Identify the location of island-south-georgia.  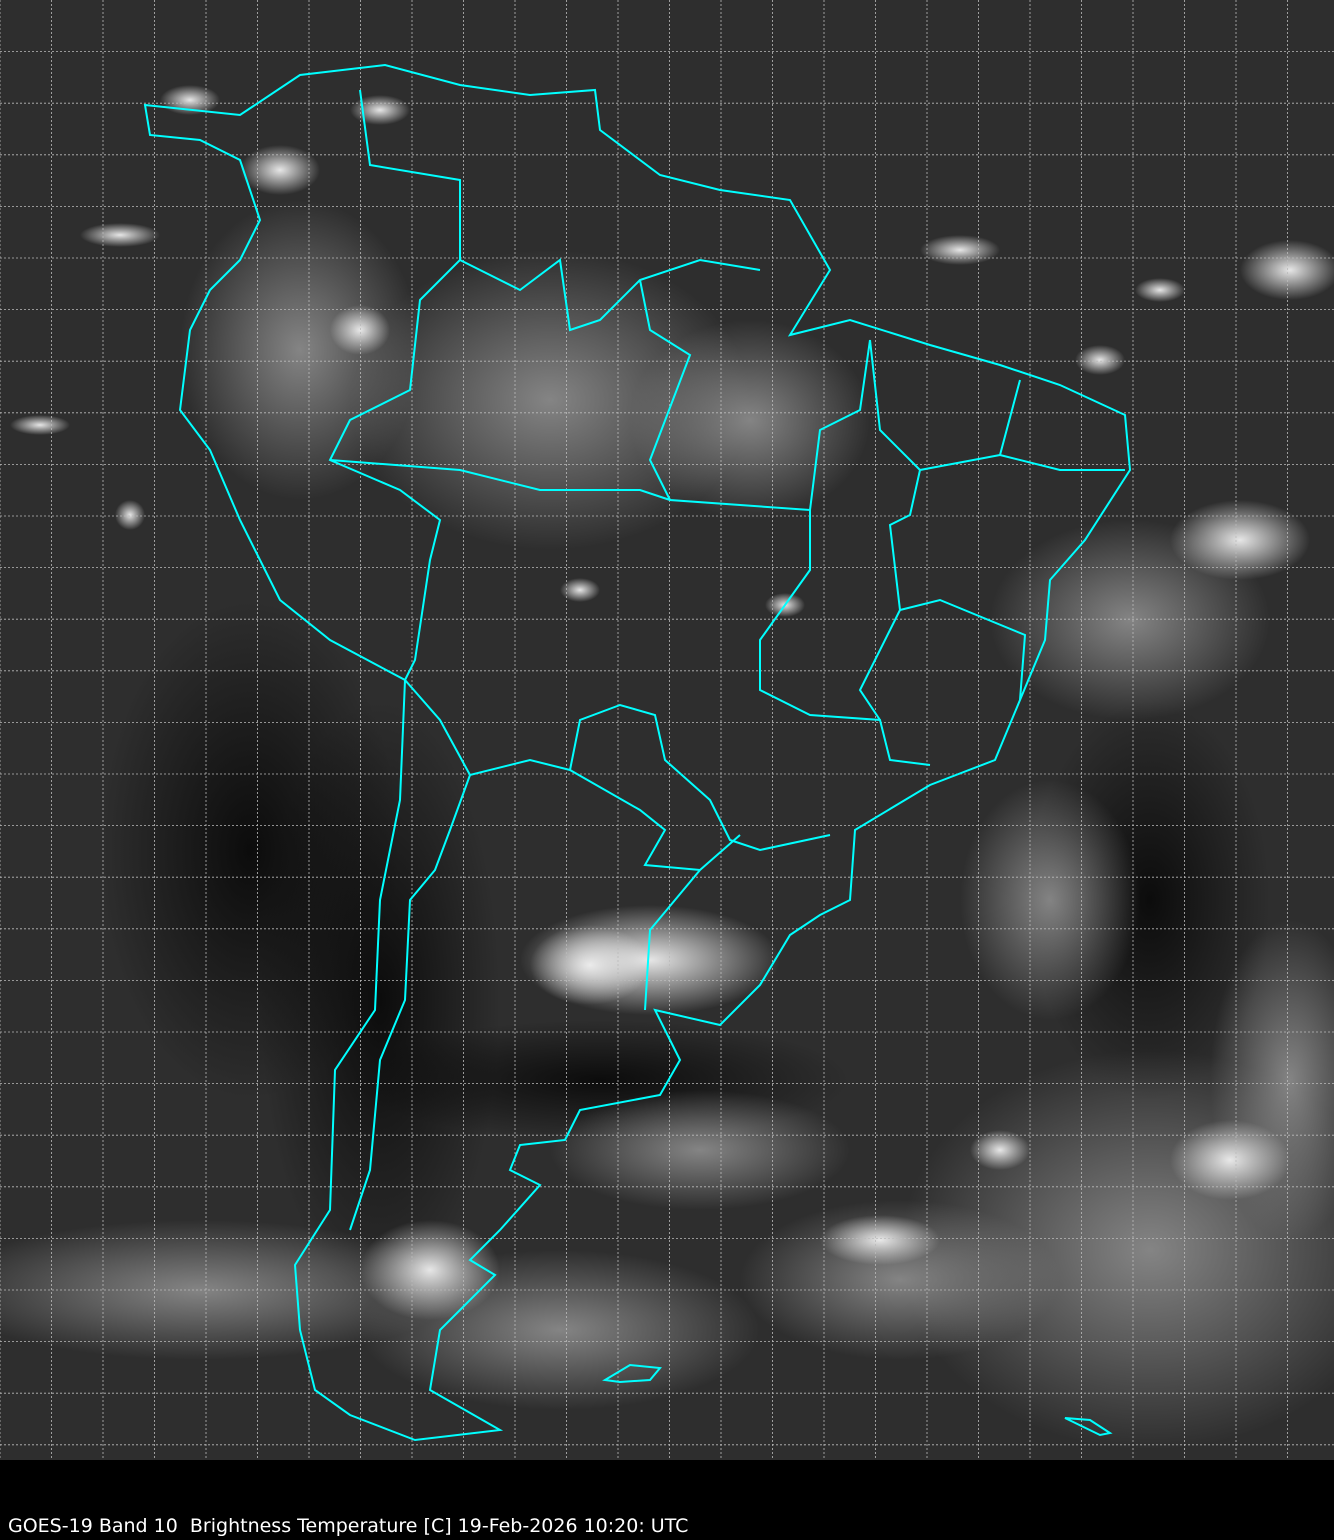
(1088, 1427).